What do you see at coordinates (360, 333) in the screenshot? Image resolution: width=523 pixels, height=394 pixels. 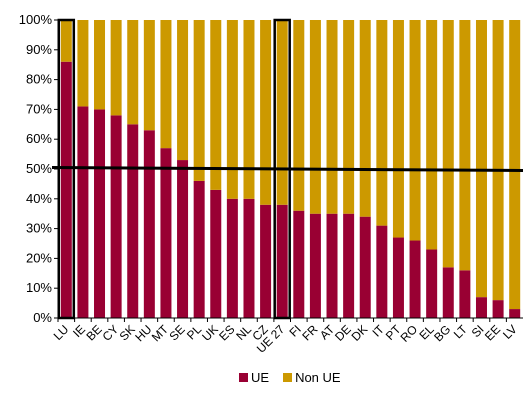 I see `x-tick-label: DK` at bounding box center [360, 333].